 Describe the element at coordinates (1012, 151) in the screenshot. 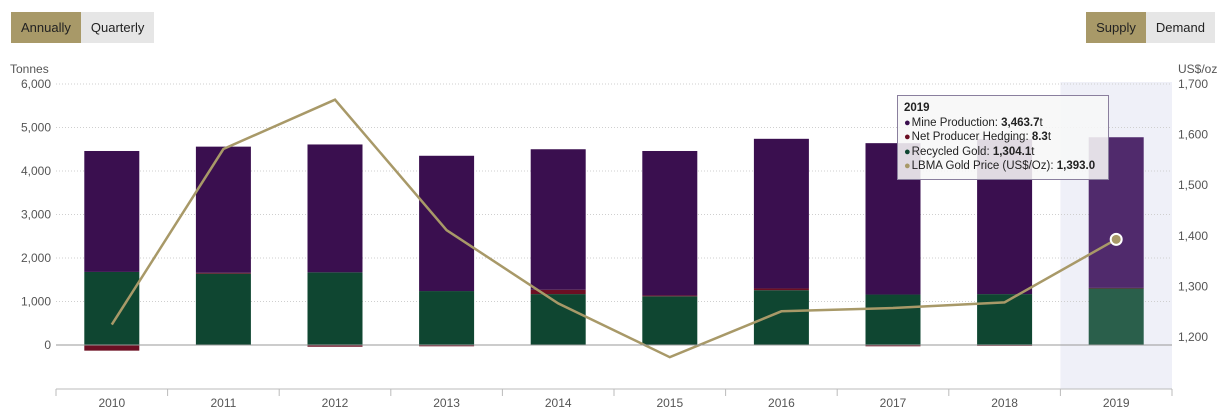

I see `tooltip-value: 1,304.1` at that location.